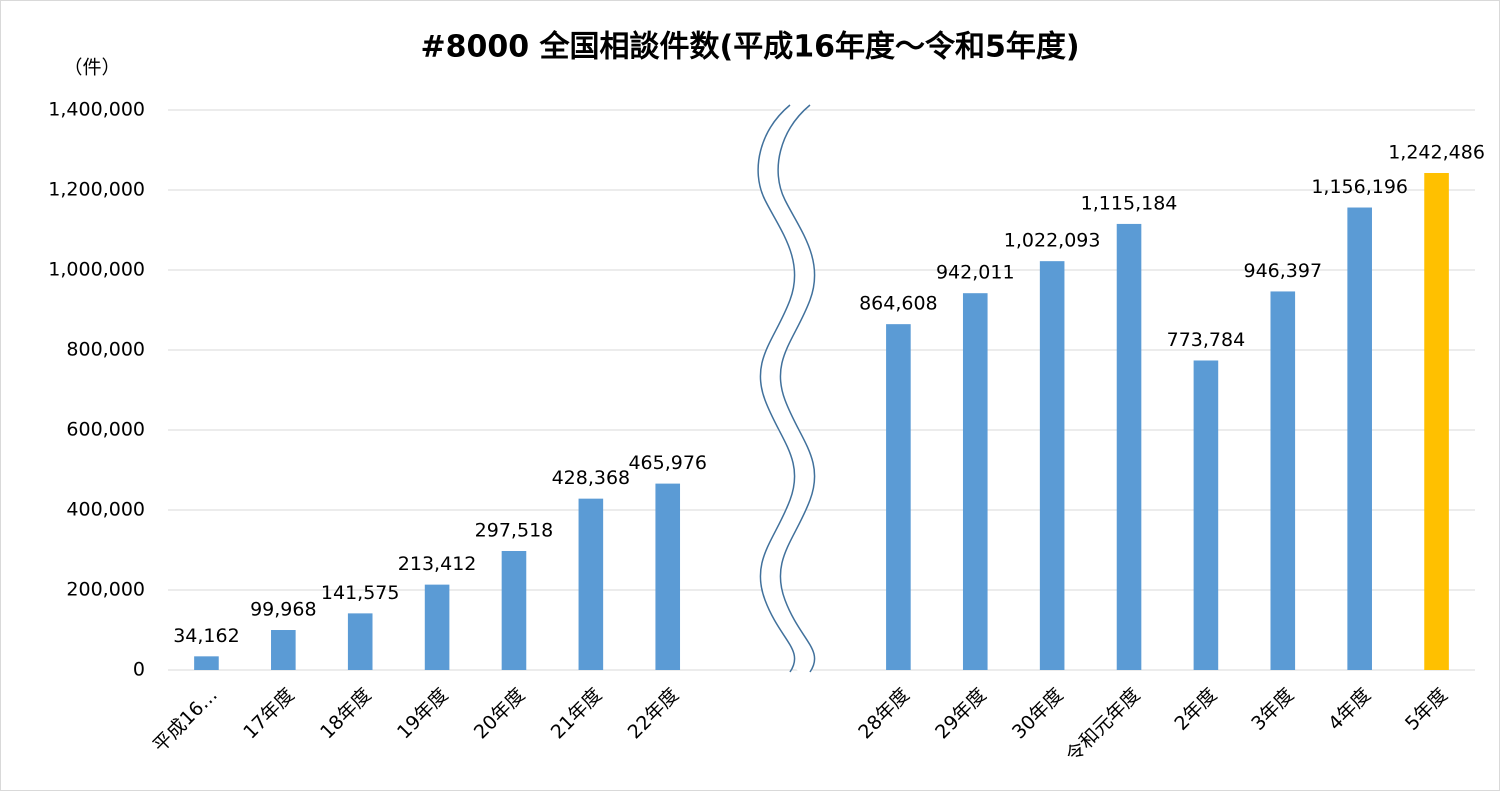 The width and height of the screenshot is (1500, 791). I want to click on y-tick-label: 1,400,000, so click(96, 110).